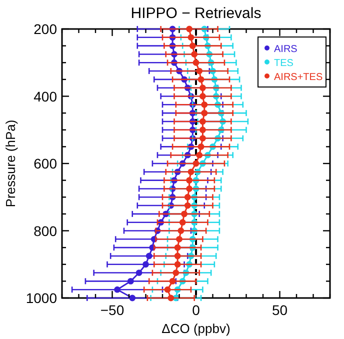 The image size is (344, 339). I want to click on y-tick-label: 600, so click(46, 164).